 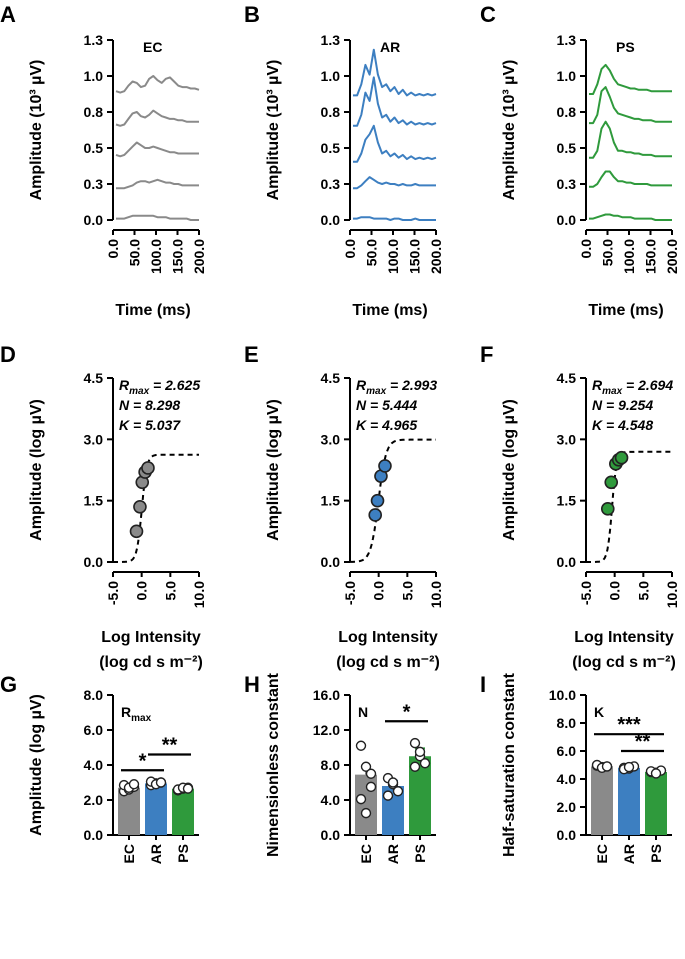 What do you see at coordinates (326, 730) in the screenshot?
I see `y-tick-label: 12.0` at bounding box center [326, 730].